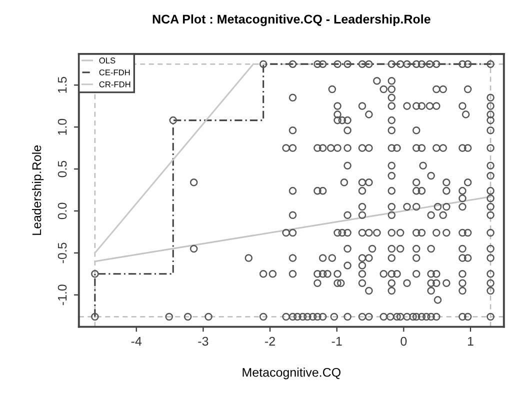 The image size is (509, 400). What do you see at coordinates (38, 190) in the screenshot?
I see `y-axis-title: Leadership.Role` at bounding box center [38, 190].